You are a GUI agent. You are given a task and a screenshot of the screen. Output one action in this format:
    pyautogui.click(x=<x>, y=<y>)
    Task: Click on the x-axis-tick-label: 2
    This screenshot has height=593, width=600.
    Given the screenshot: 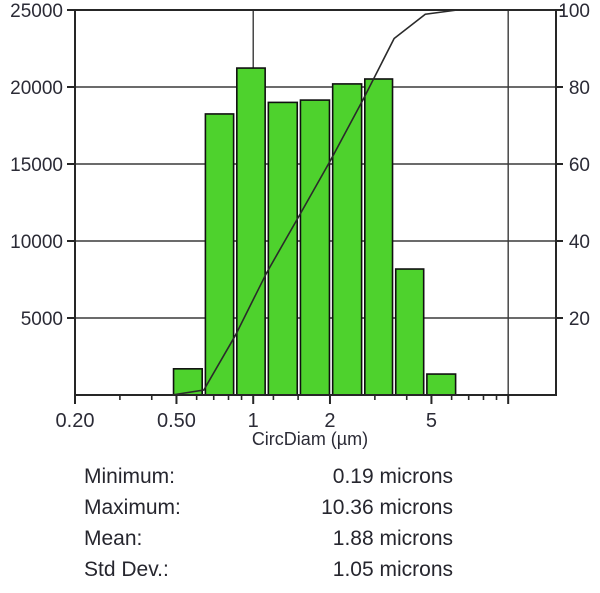 What is the action you would take?
    pyautogui.click(x=329, y=421)
    